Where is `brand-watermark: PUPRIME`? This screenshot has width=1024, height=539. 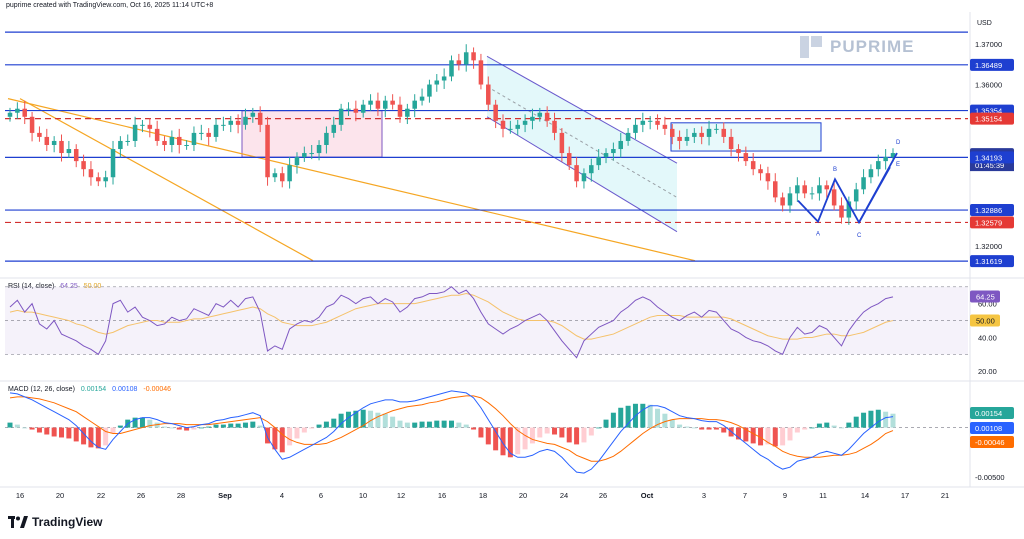 brand-watermark: PUPRIME is located at coordinates (856, 47).